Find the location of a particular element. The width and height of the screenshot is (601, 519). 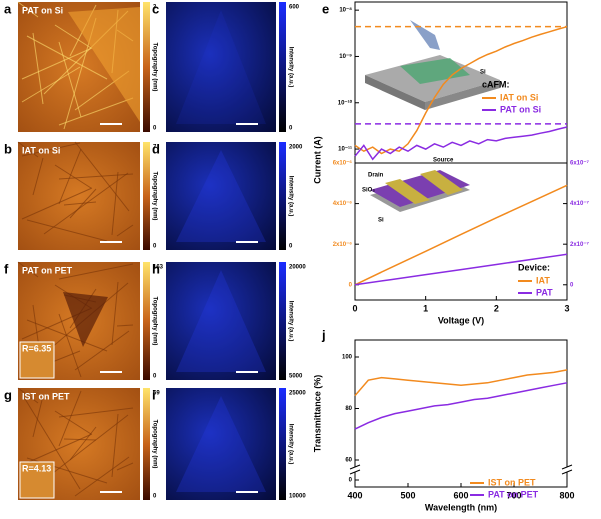

annotation: SiO₂ is located at coordinates (368, 191).